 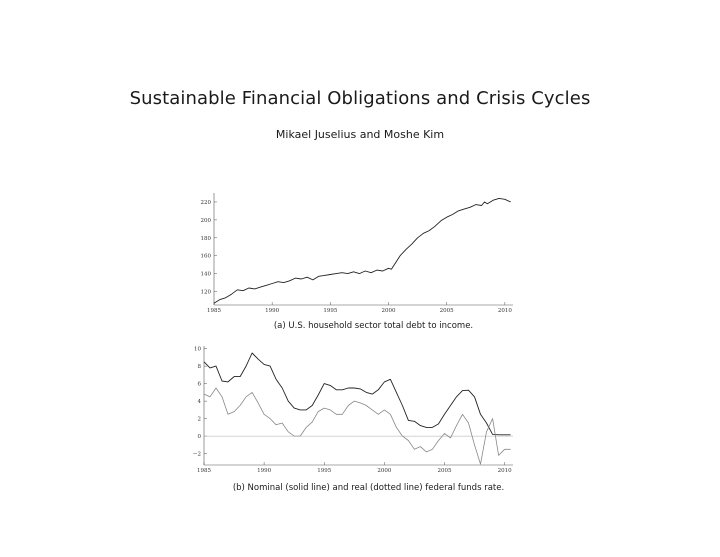 I want to click on chart-b-y-tick-label: 10, so click(x=197, y=350).